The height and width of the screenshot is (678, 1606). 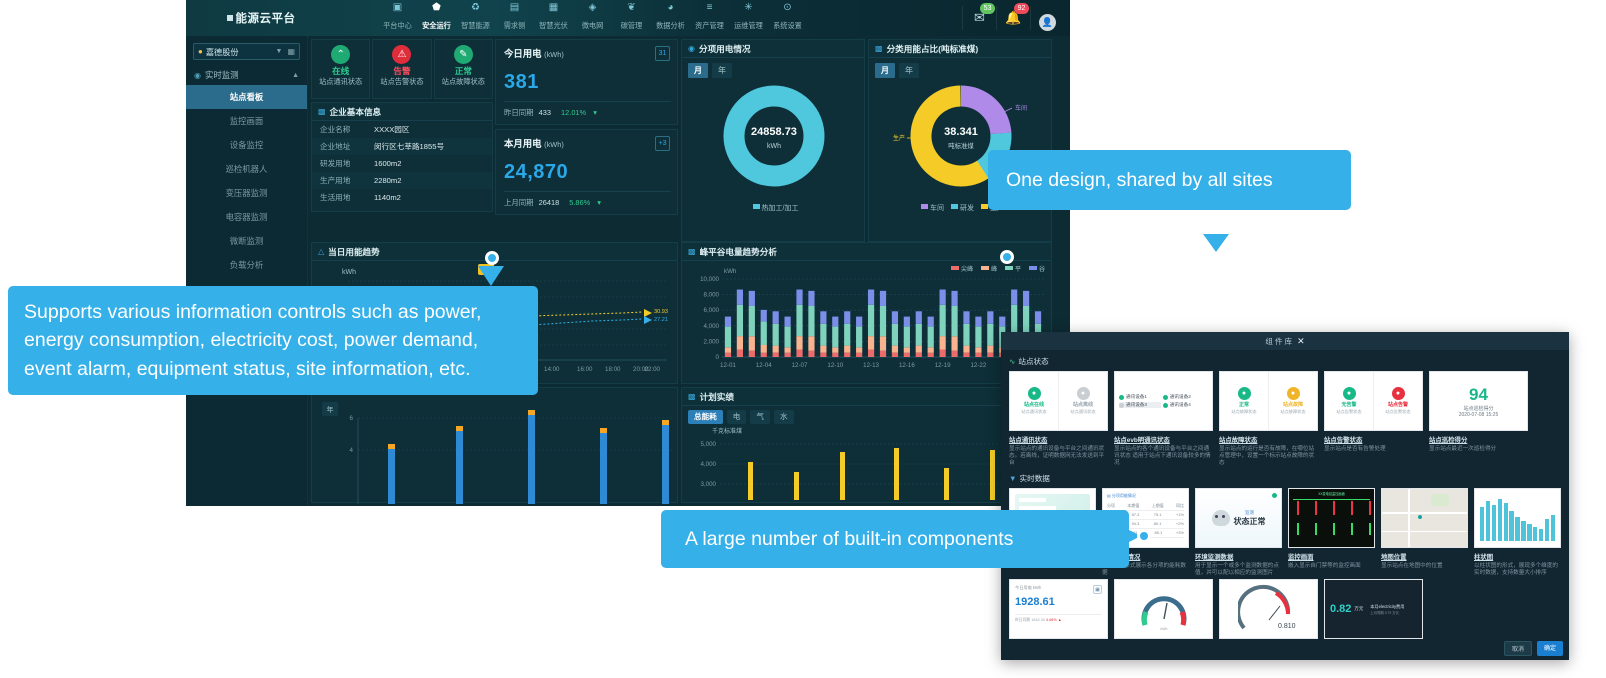 I want to click on component-card-2-3: 0.82 万元 本月electricity费用 上月同期 0.79 万元, so click(x=1373, y=609).